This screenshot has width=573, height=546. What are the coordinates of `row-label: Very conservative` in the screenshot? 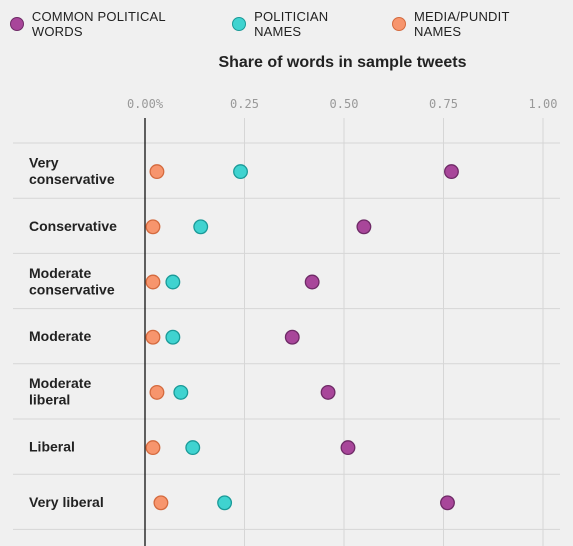 It's located at (72, 170).